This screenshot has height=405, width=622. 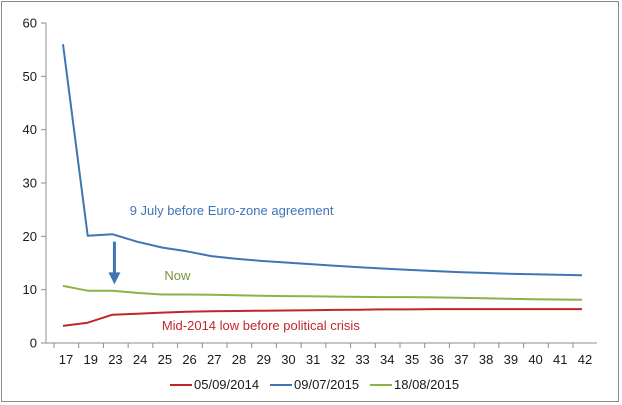 What do you see at coordinates (90, 359) in the screenshot?
I see `x-tick-label: 19` at bounding box center [90, 359].